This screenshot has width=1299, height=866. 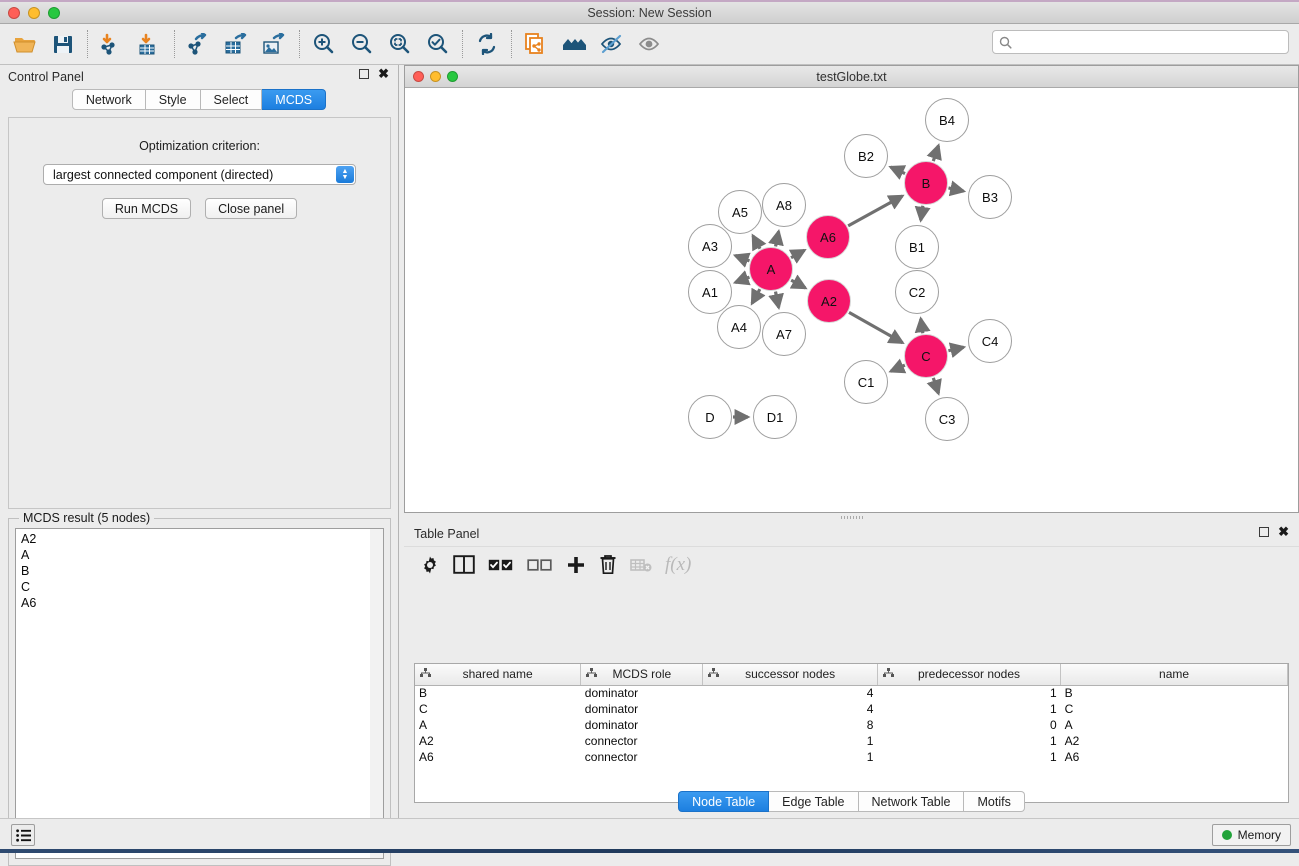 What do you see at coordinates (612, 44) in the screenshot?
I see `hide-selected-icon` at bounding box center [612, 44].